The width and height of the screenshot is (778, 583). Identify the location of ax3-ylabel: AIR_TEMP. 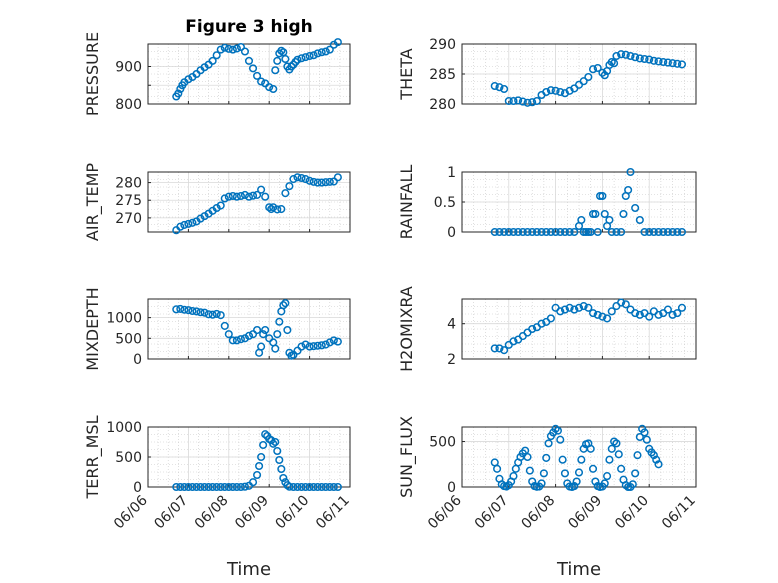
(93, 202).